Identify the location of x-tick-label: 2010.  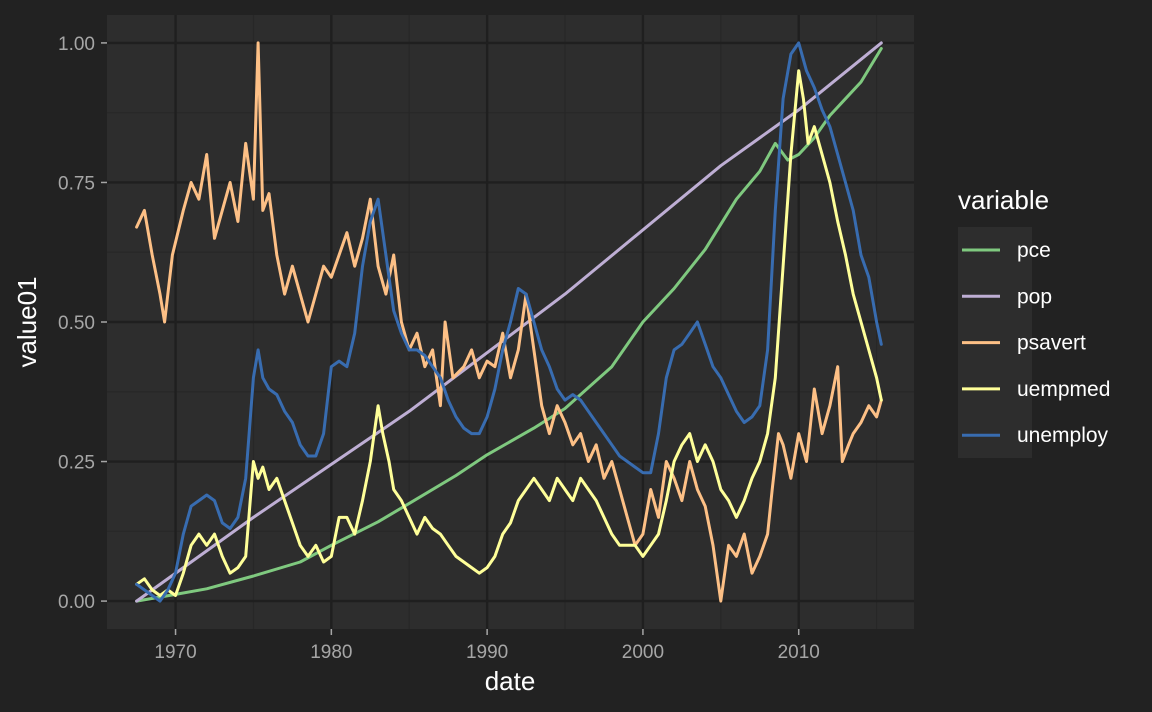
(799, 652).